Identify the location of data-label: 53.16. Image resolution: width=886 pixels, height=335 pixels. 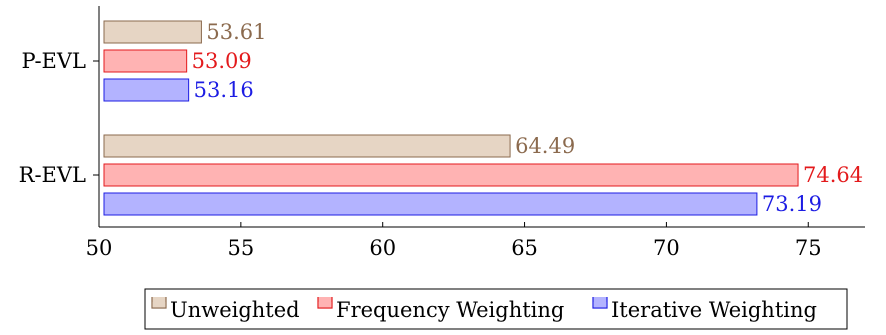
(224, 90).